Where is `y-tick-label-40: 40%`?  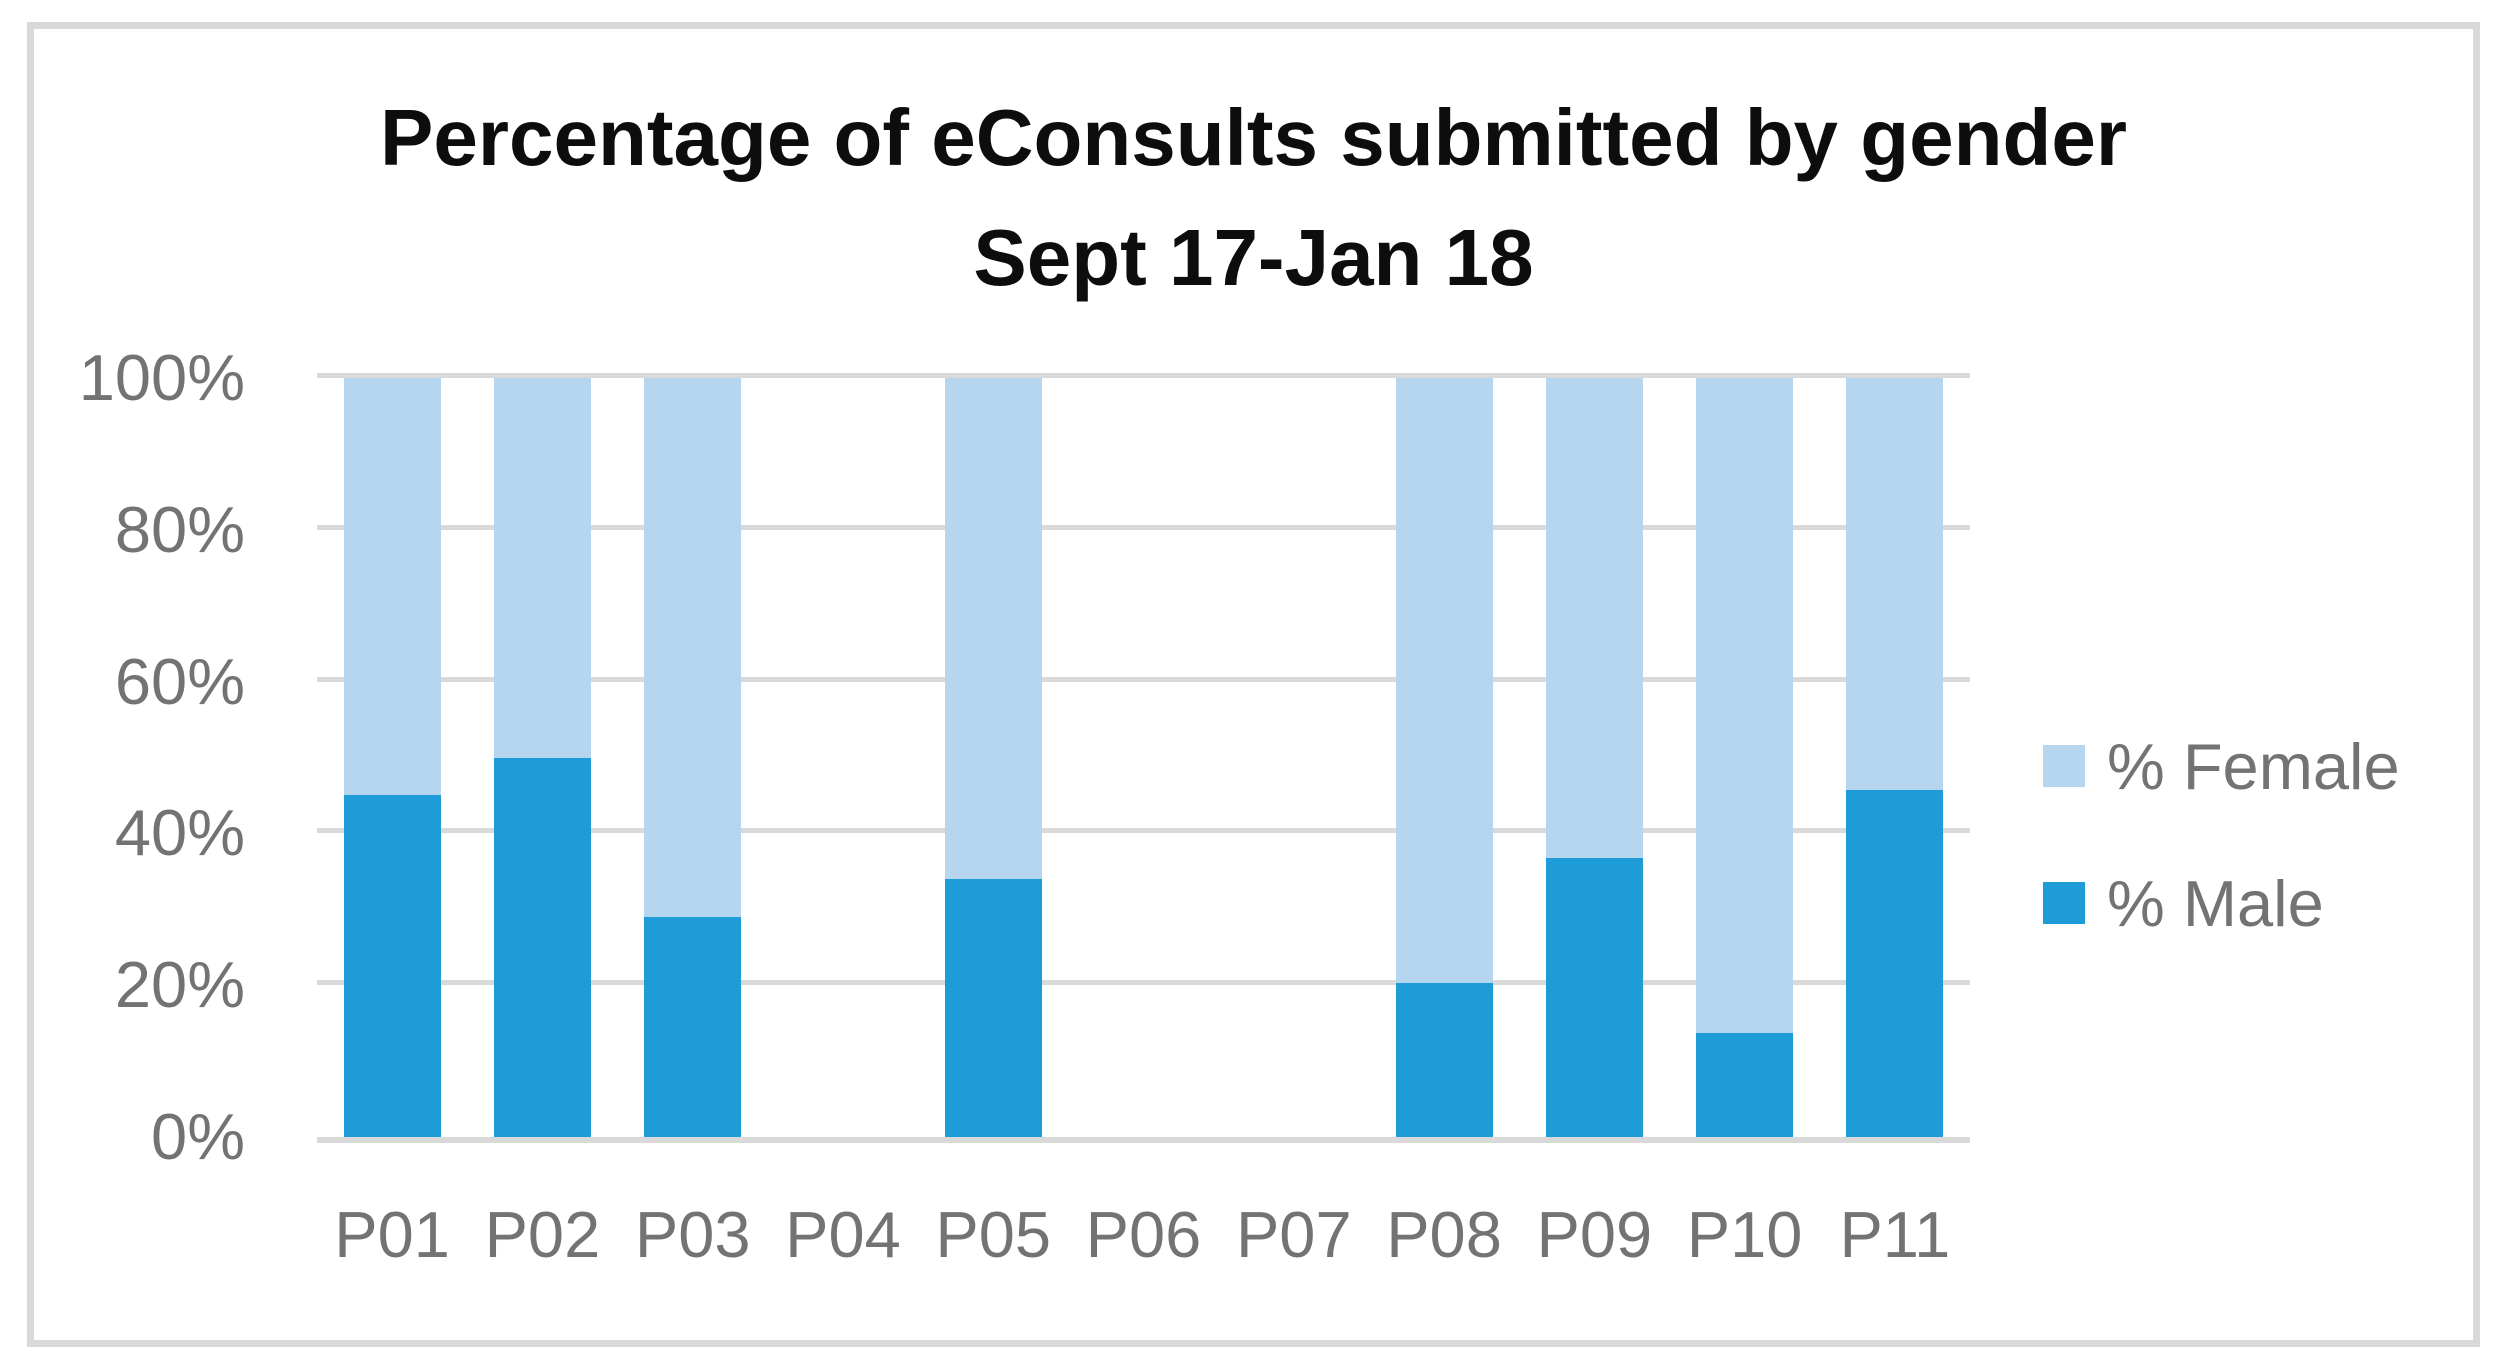
y-tick-label-40: 40% is located at coordinates (179, 833).